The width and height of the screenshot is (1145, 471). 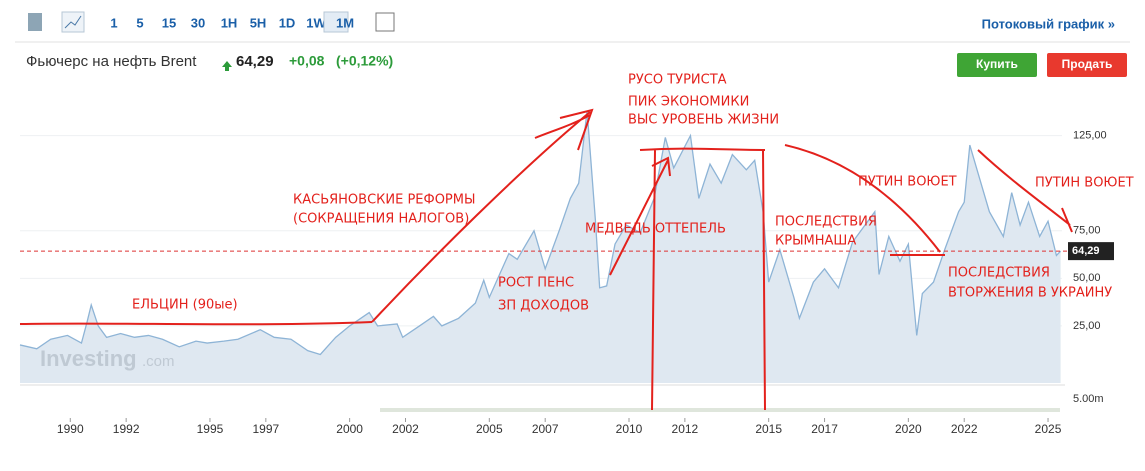 What do you see at coordinates (545, 429) in the screenshot?
I see `x-tick-label: 2007` at bounding box center [545, 429].